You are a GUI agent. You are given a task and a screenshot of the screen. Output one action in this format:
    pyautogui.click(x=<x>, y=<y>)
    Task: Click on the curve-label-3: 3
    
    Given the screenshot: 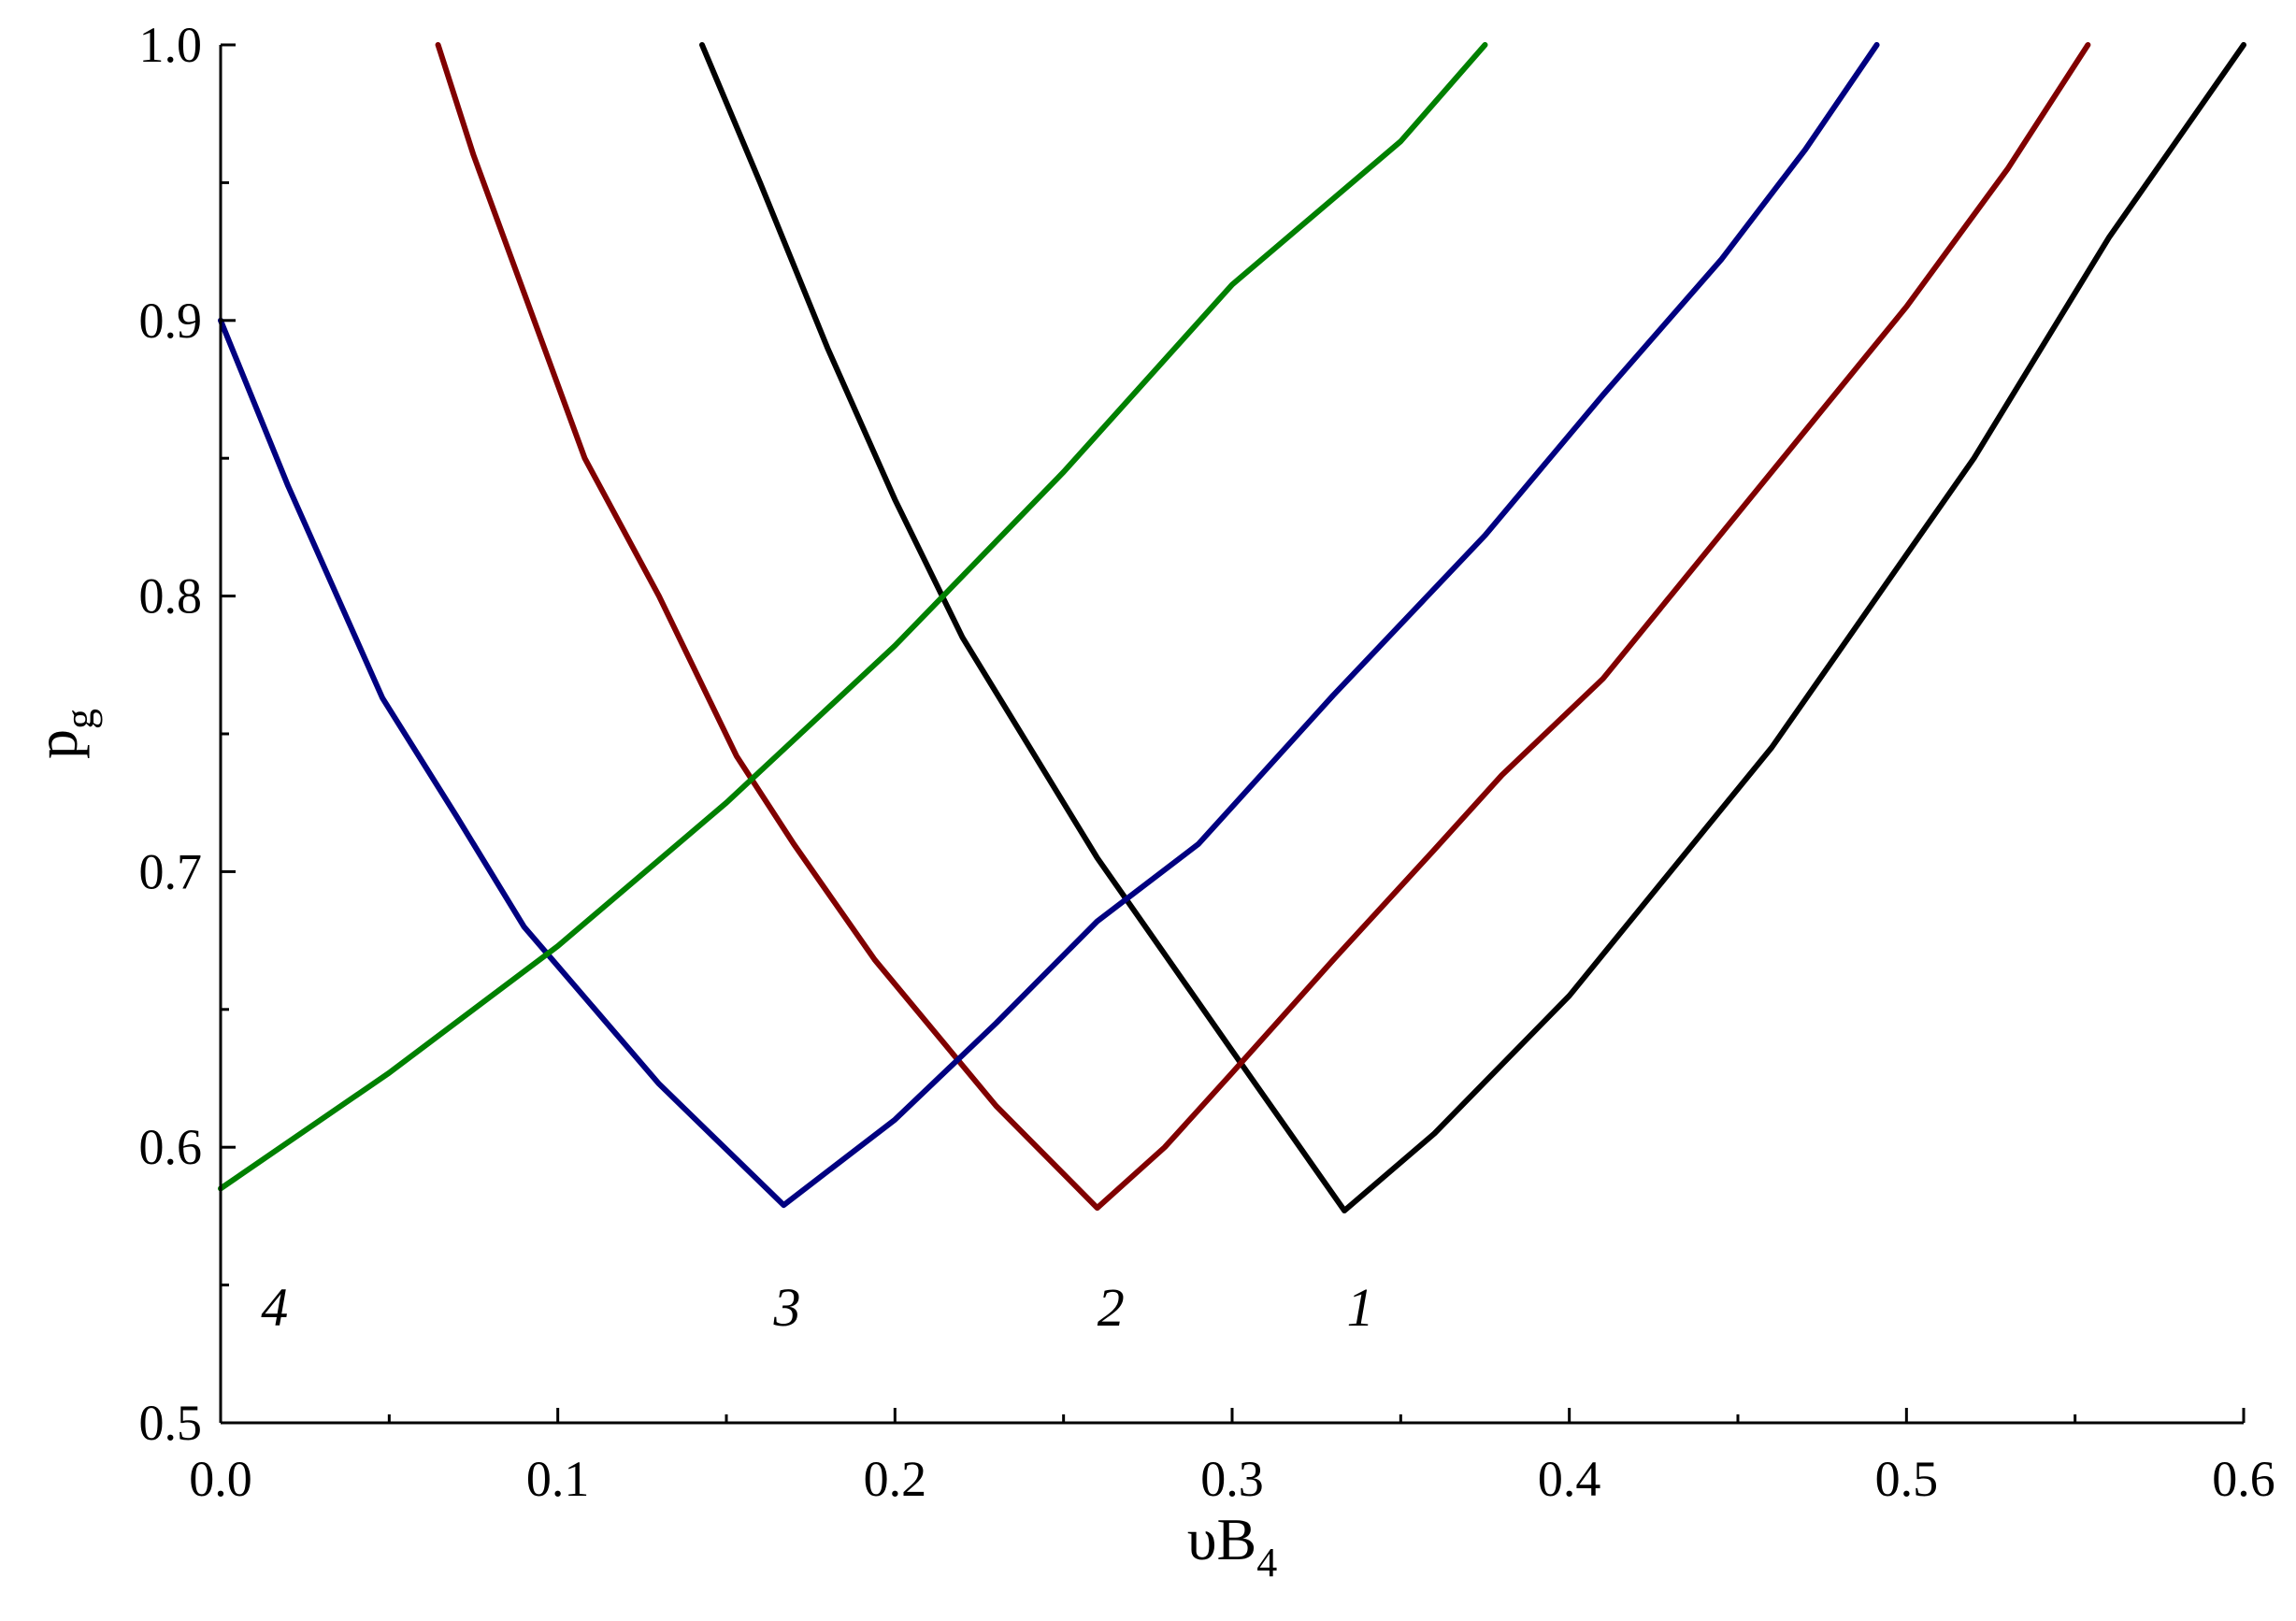 What is the action you would take?
    pyautogui.click(x=786, y=1307)
    